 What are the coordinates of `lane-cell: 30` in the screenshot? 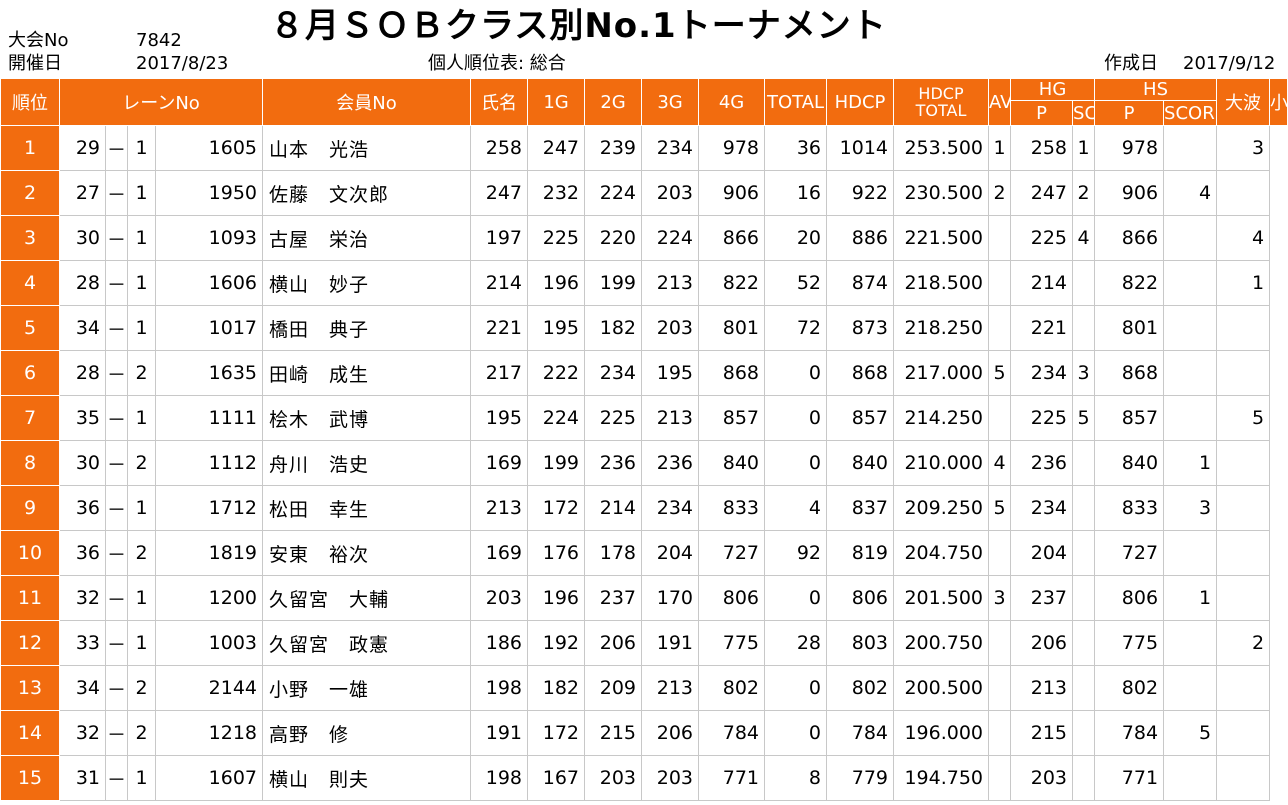 It's located at (82, 238).